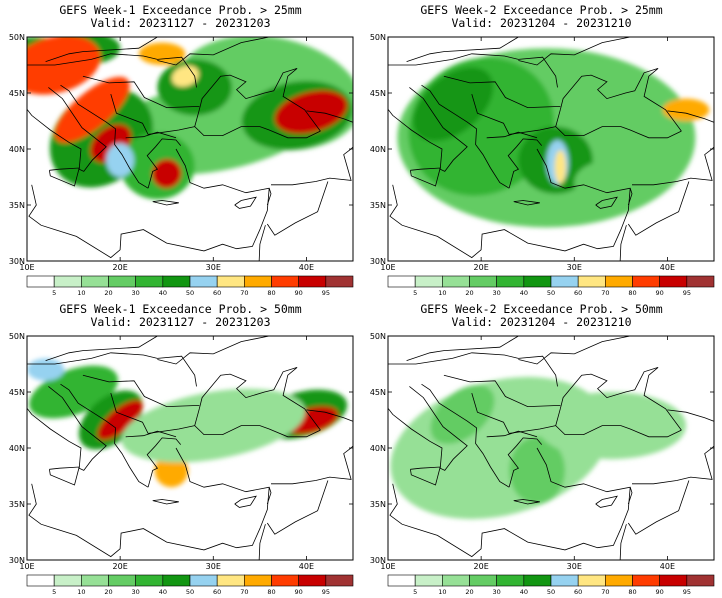 This screenshot has height=598, width=722. What do you see at coordinates (442, 592) in the screenshot?
I see `colorbar-tick-label: 10` at bounding box center [442, 592].